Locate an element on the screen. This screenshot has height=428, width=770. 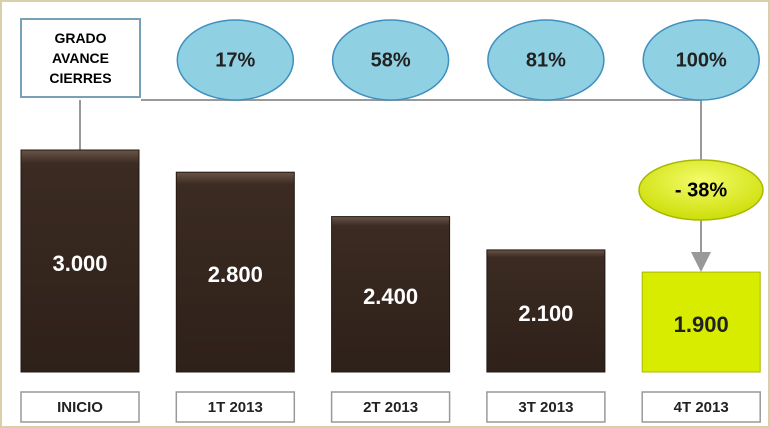
category-label: 2T 2013 is located at coordinates (390, 407).